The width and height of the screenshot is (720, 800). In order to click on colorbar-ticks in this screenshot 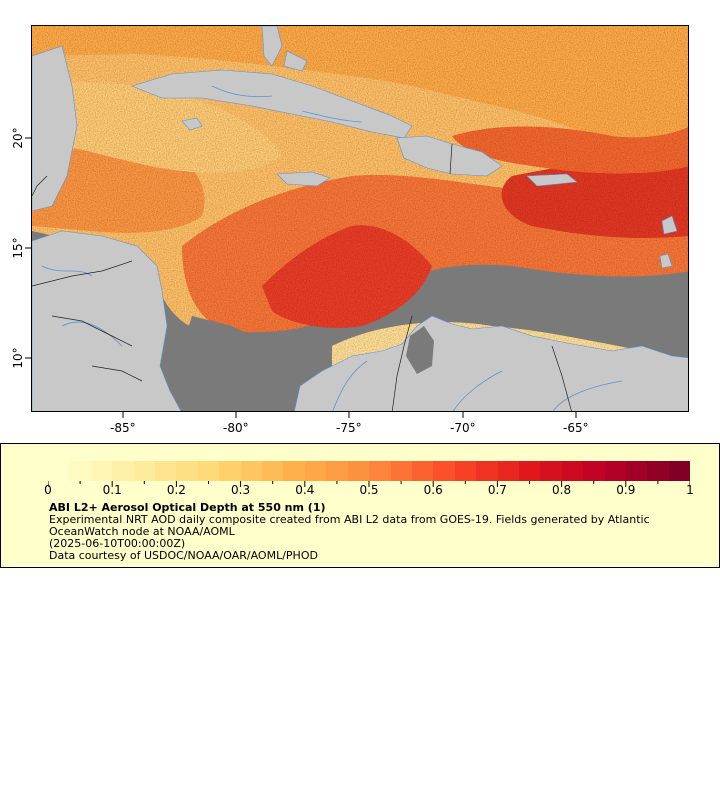, I will do `click(369, 484)`.